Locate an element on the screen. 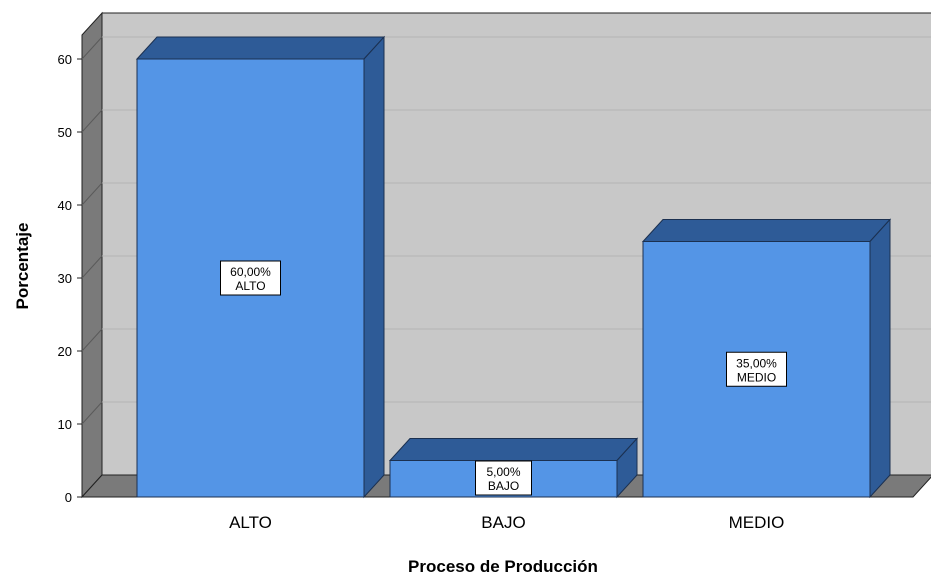  data-label: 5,00%BAJO is located at coordinates (503, 478).